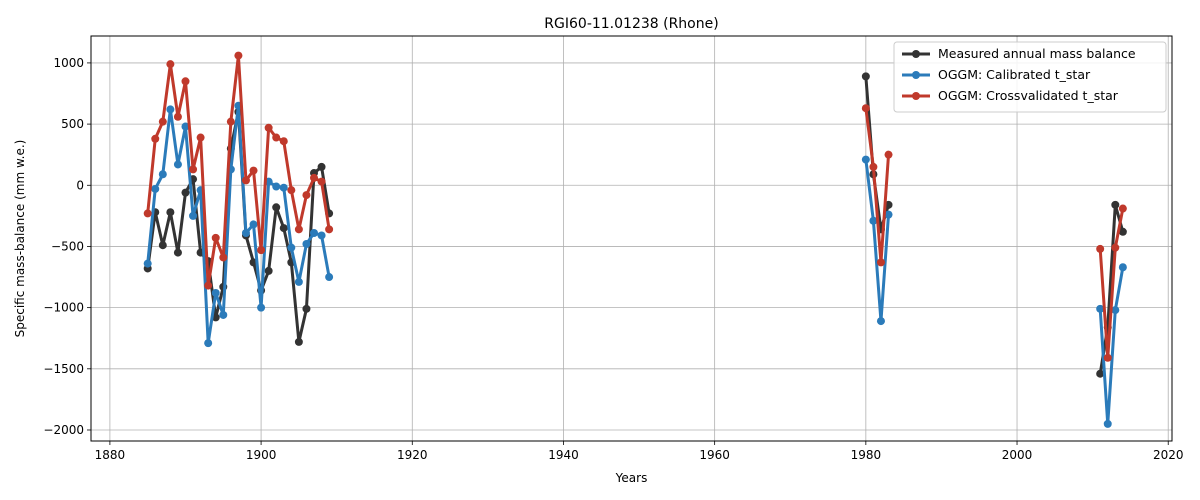 This screenshot has height=500, width=1200. Describe the element at coordinates (68, 63) in the screenshot. I see `y-tick-label: 1000` at that location.